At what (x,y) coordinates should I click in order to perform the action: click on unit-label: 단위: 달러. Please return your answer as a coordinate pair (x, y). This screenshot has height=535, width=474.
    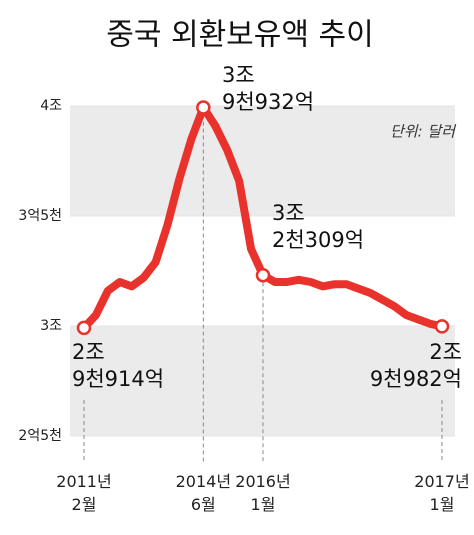
    Looking at the image, I should click on (423, 132).